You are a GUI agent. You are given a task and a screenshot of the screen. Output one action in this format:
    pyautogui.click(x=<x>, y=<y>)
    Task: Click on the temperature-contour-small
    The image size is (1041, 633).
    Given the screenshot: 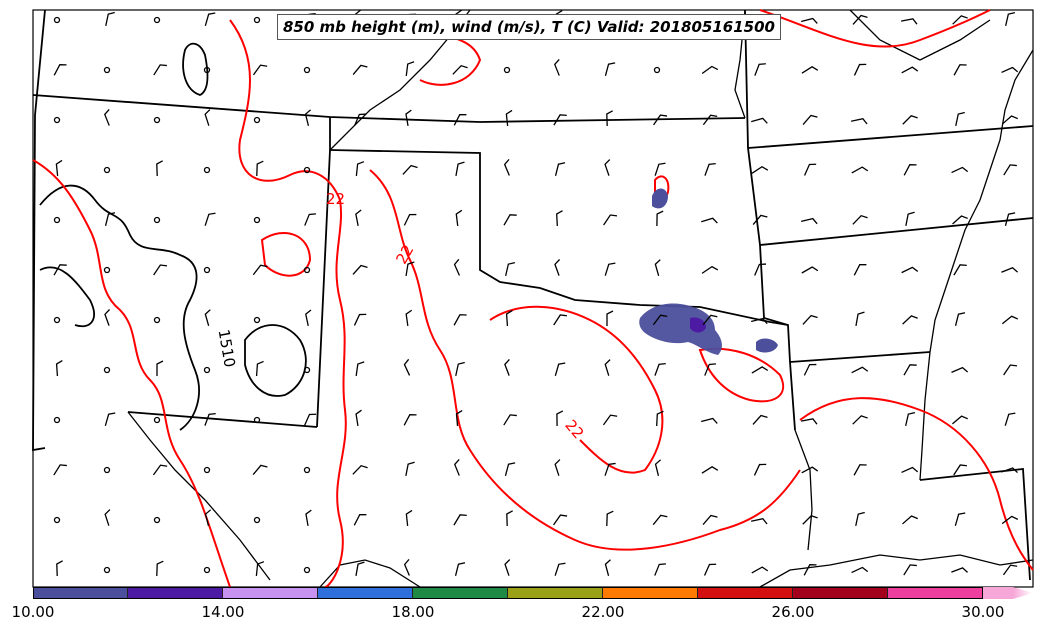 What is the action you would take?
    pyautogui.click(x=286, y=254)
    